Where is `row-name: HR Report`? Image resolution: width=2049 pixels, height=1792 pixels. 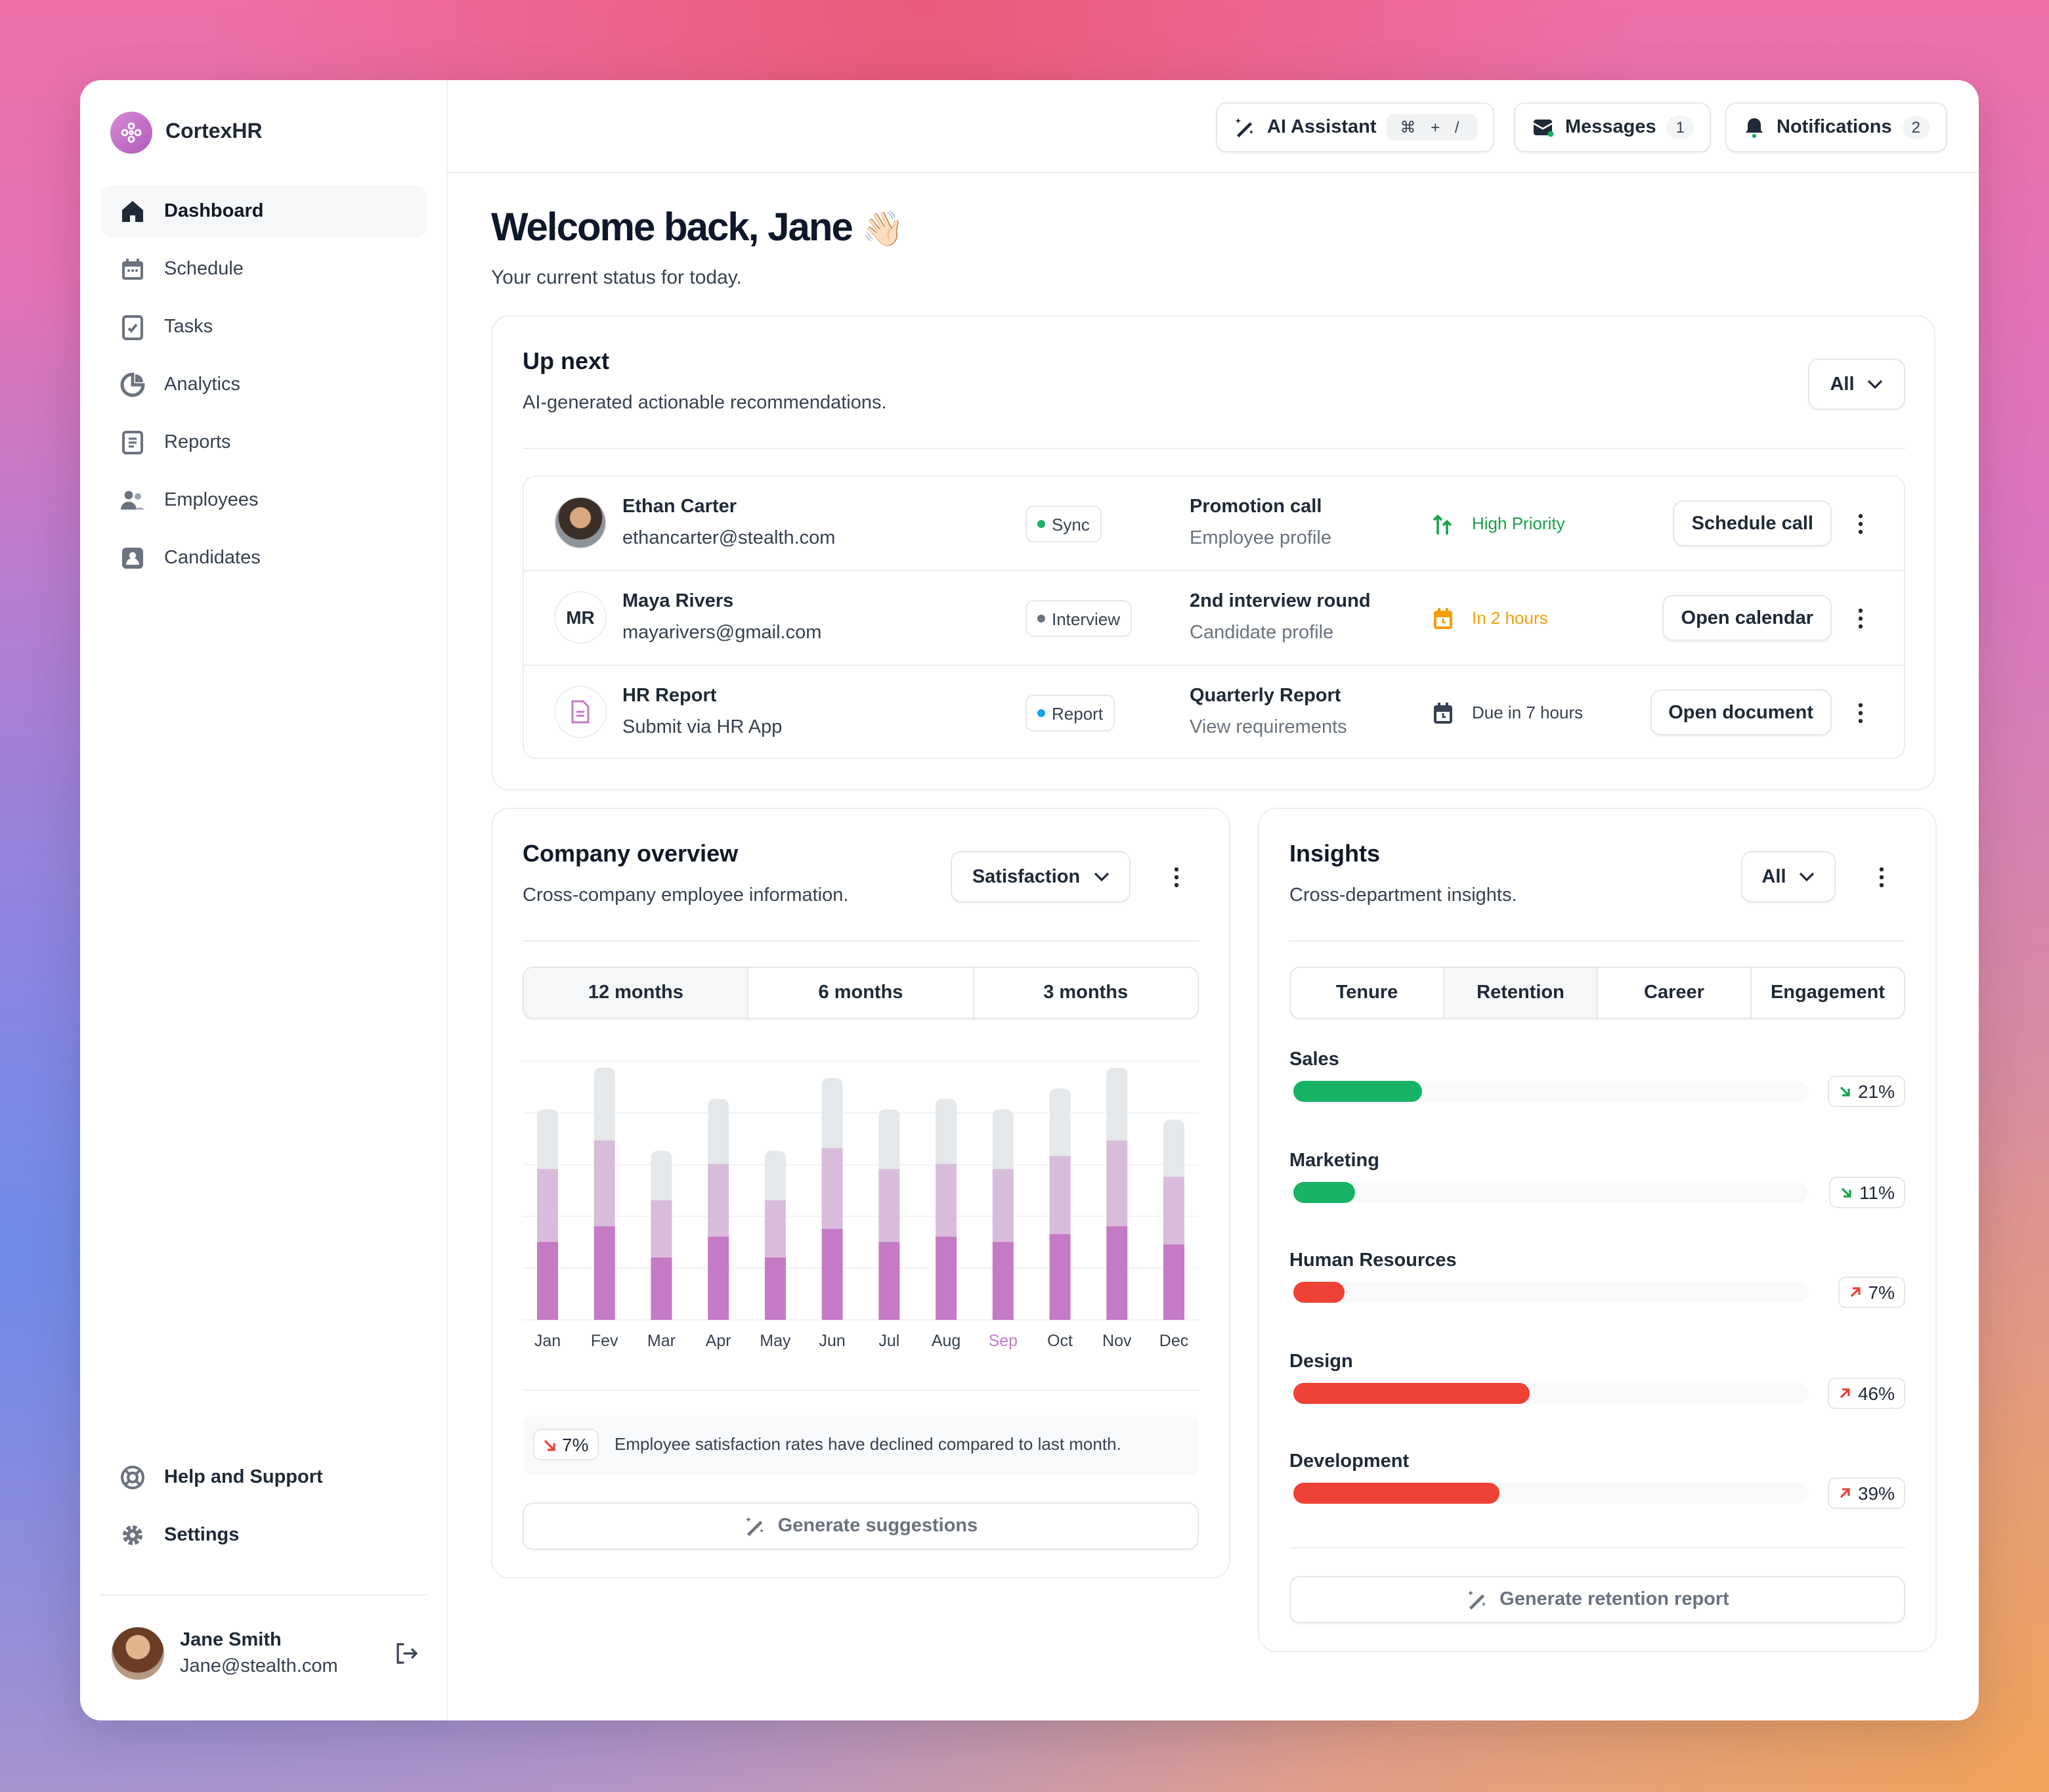 row-name: HR Report is located at coordinates (669, 696).